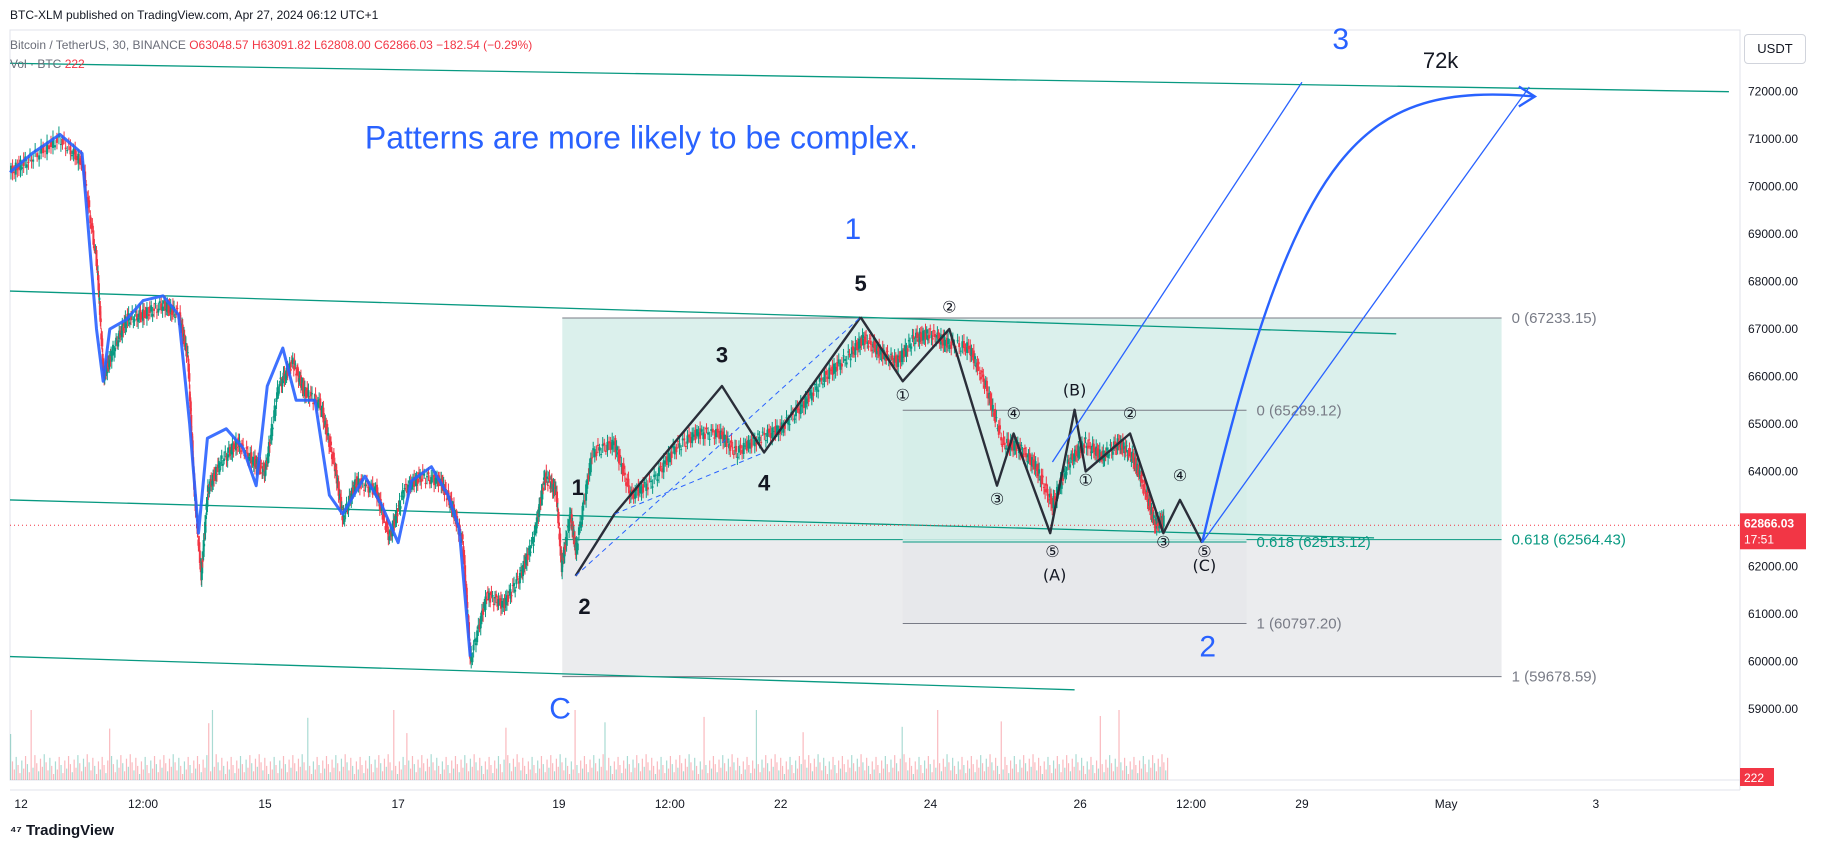  I want to click on x-tick-label: 15, so click(265, 804).